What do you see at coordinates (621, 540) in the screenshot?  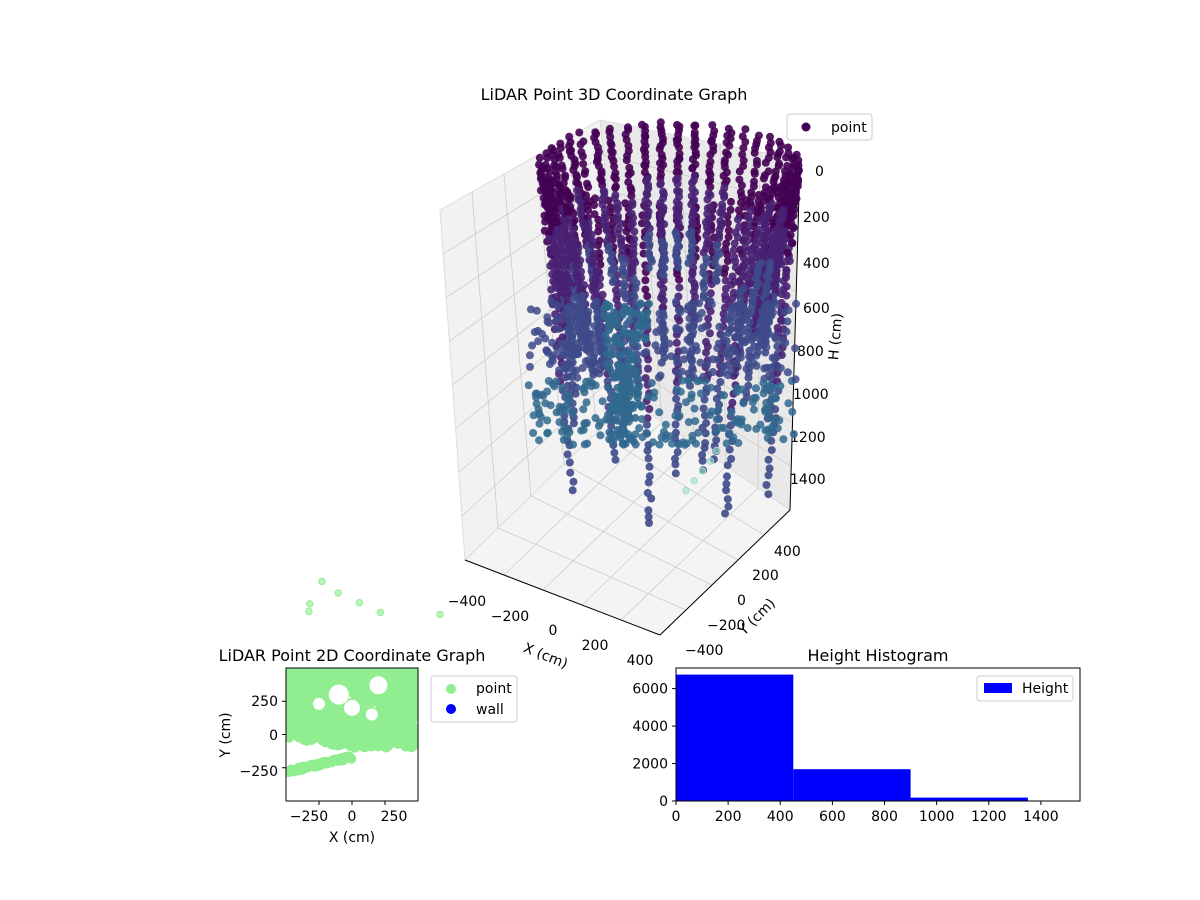 I see `gridline` at bounding box center [621, 540].